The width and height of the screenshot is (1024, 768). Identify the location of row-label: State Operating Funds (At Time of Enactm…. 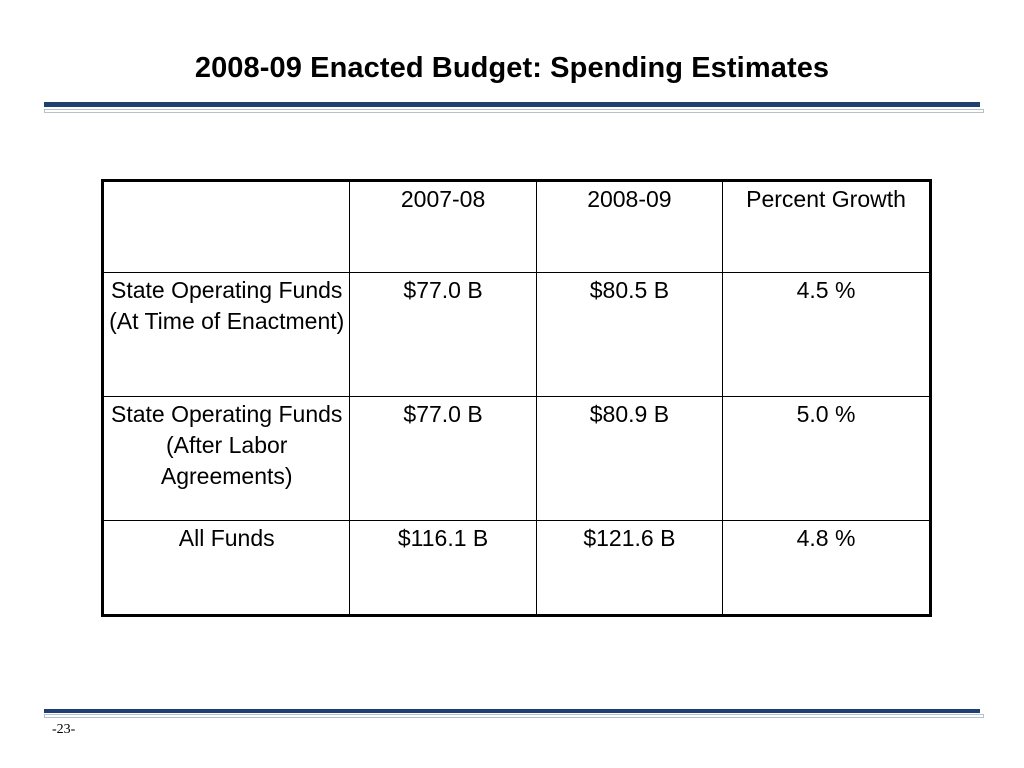
(226, 334).